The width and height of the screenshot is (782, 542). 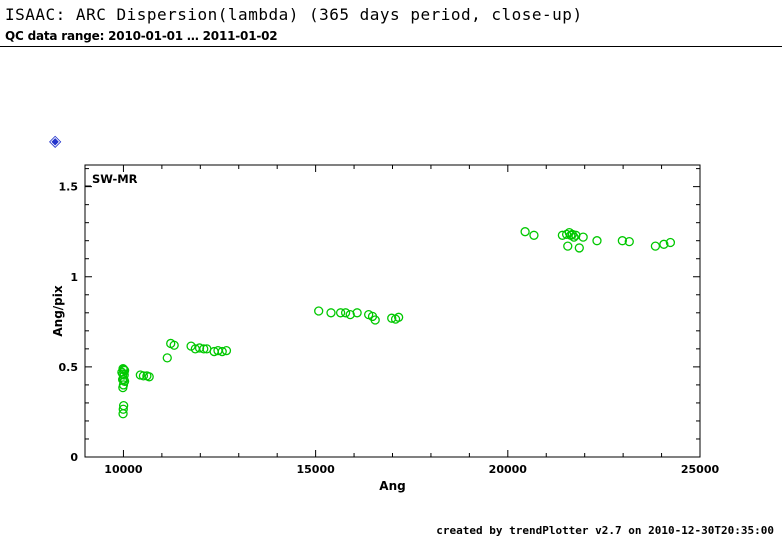 What do you see at coordinates (392, 486) in the screenshot?
I see `x-axis-label: Ang` at bounding box center [392, 486].